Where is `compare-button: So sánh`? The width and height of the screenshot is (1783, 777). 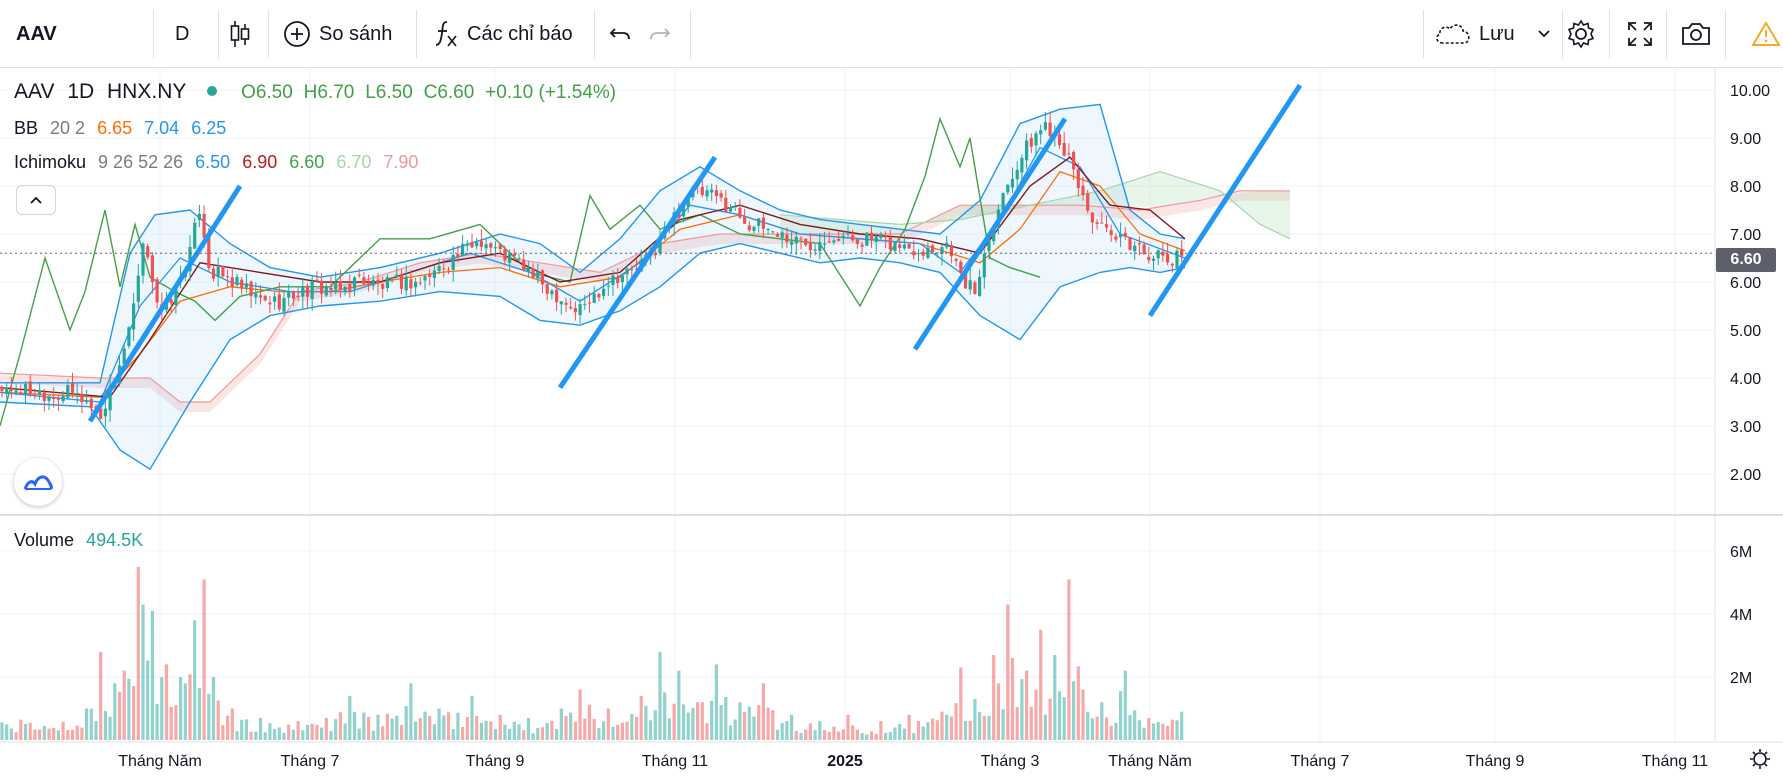
compare-button: So sánh is located at coordinates (337, 34).